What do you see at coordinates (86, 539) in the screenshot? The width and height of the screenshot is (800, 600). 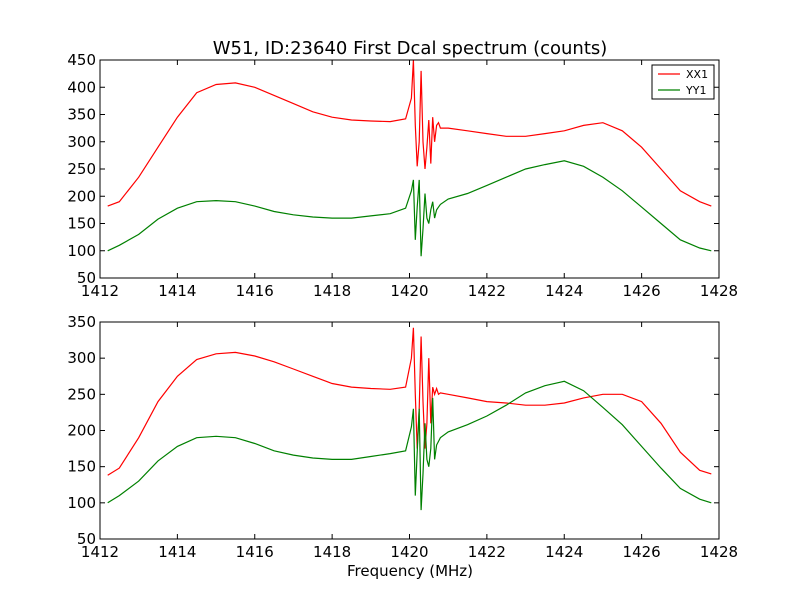 I see `bottom-y-tick-label: 50` at bounding box center [86, 539].